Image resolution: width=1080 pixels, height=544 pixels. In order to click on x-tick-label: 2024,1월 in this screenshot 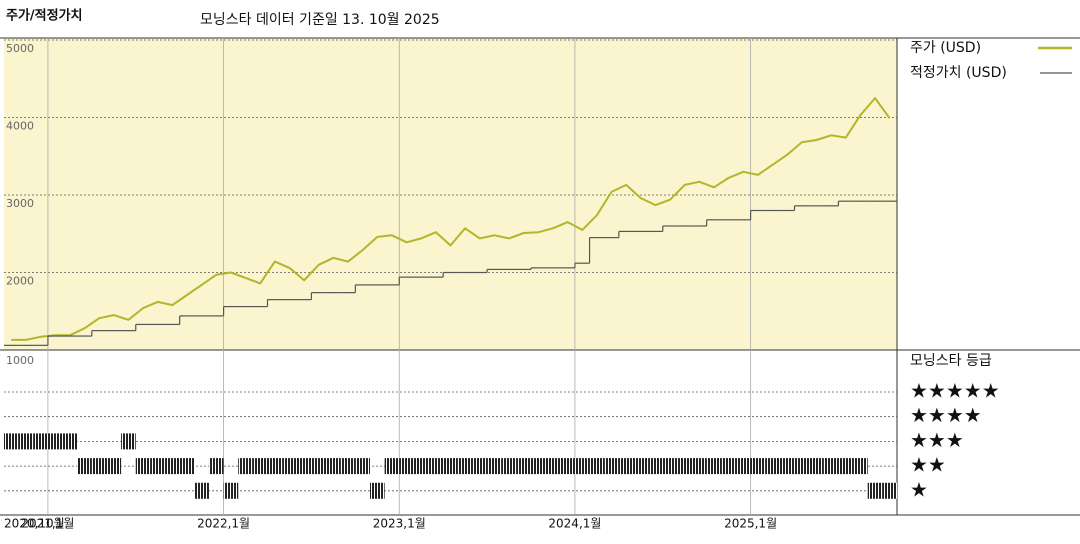, I will do `click(574, 524)`.